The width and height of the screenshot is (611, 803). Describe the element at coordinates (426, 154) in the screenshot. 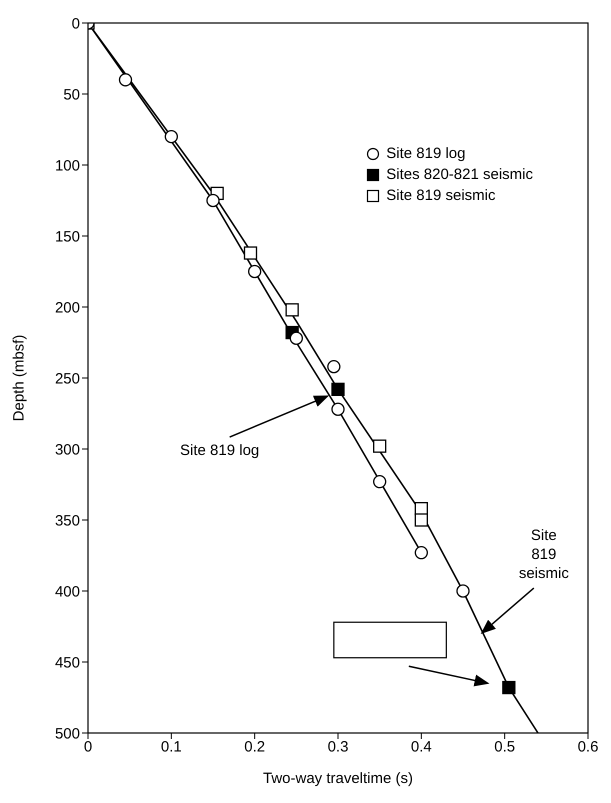

I see `legend-label: Site 819 log` at that location.